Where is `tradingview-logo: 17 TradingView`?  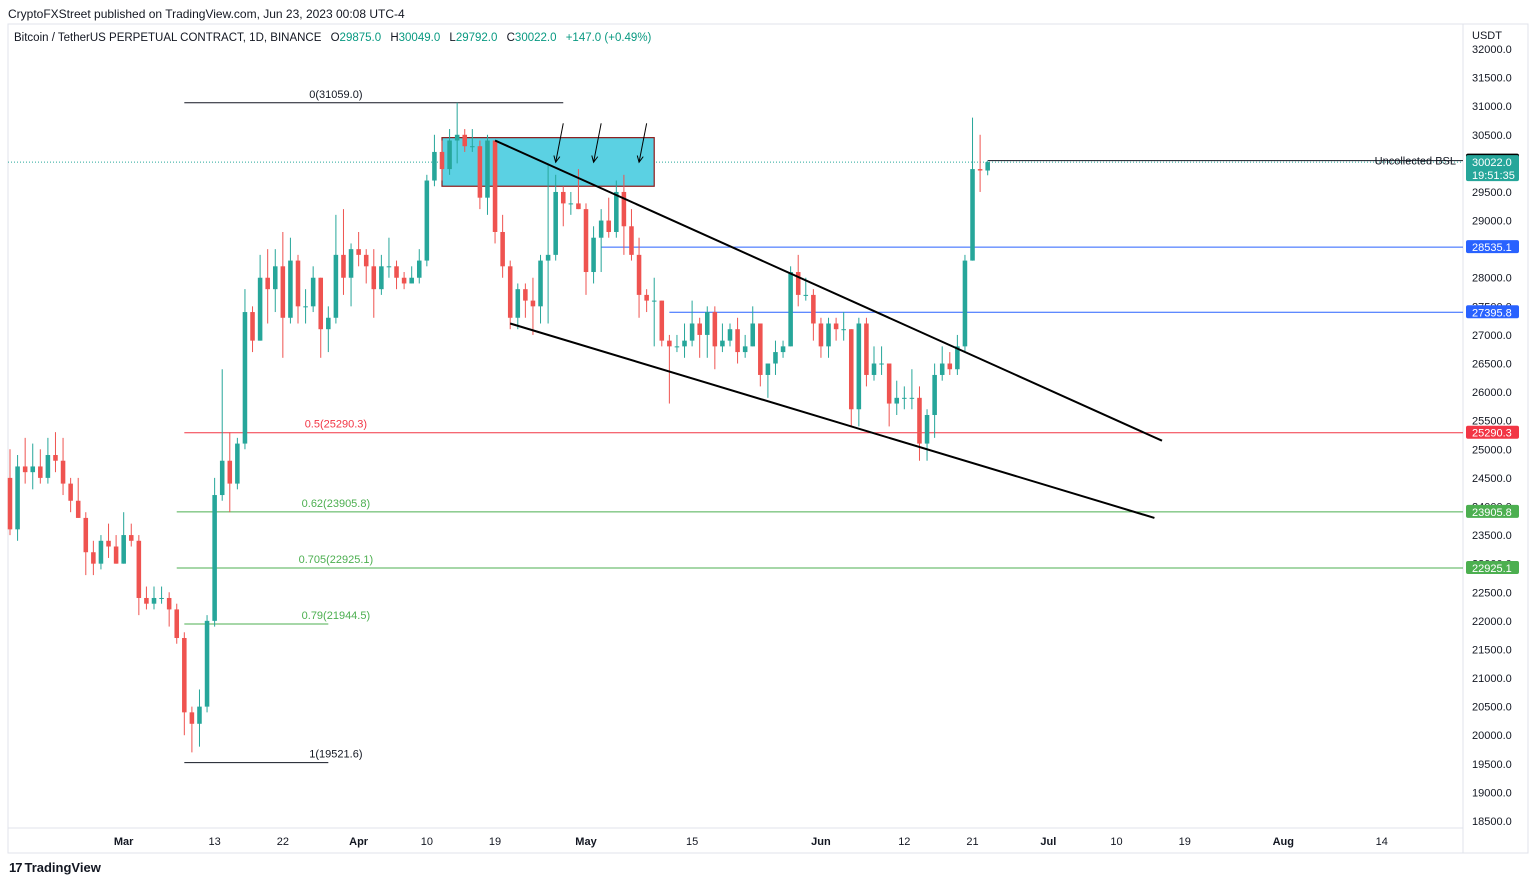
tradingview-logo: 17 TradingView is located at coordinates (55, 867).